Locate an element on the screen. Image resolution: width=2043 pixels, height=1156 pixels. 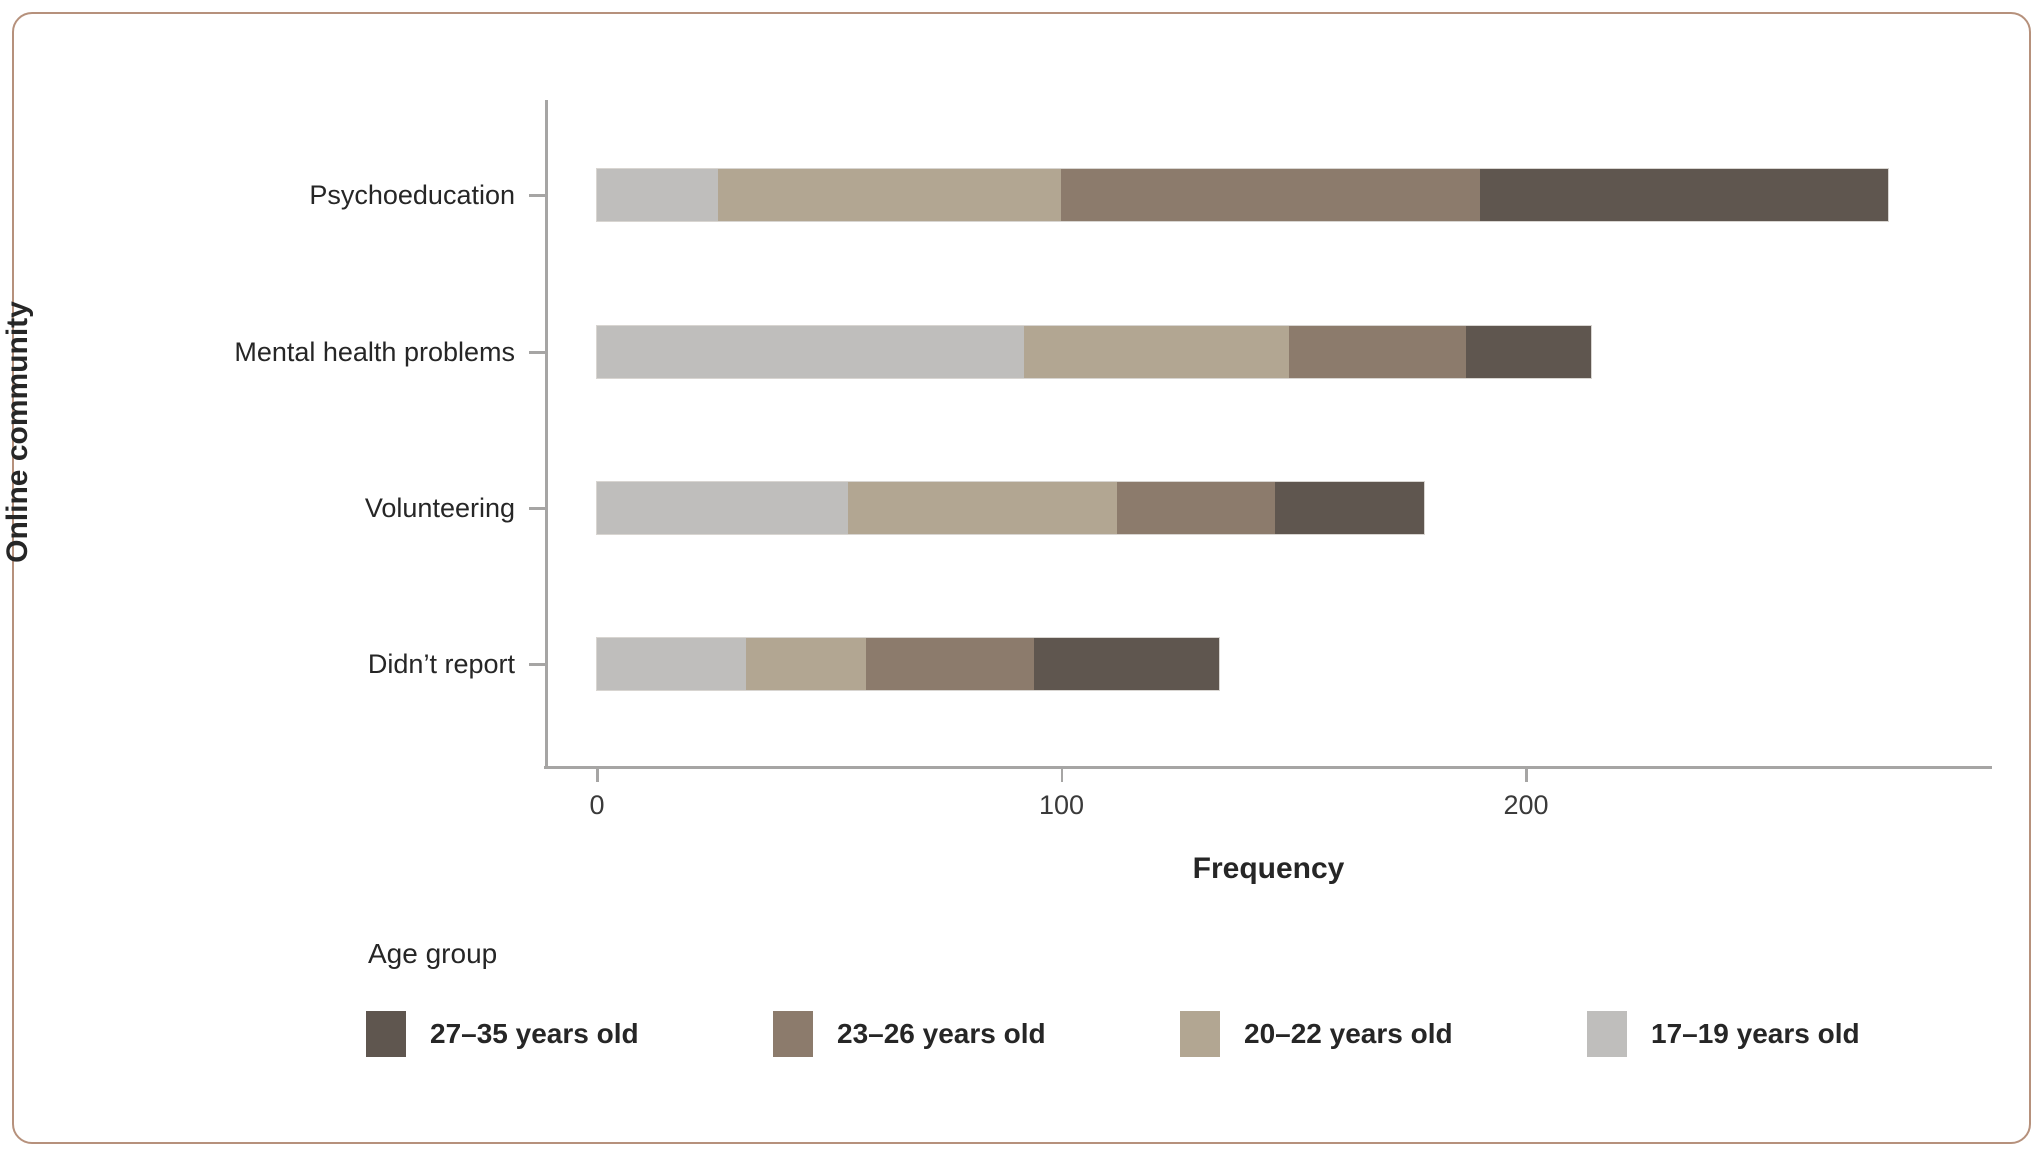
legend-label: 17–19 years old is located at coordinates (1755, 1033).